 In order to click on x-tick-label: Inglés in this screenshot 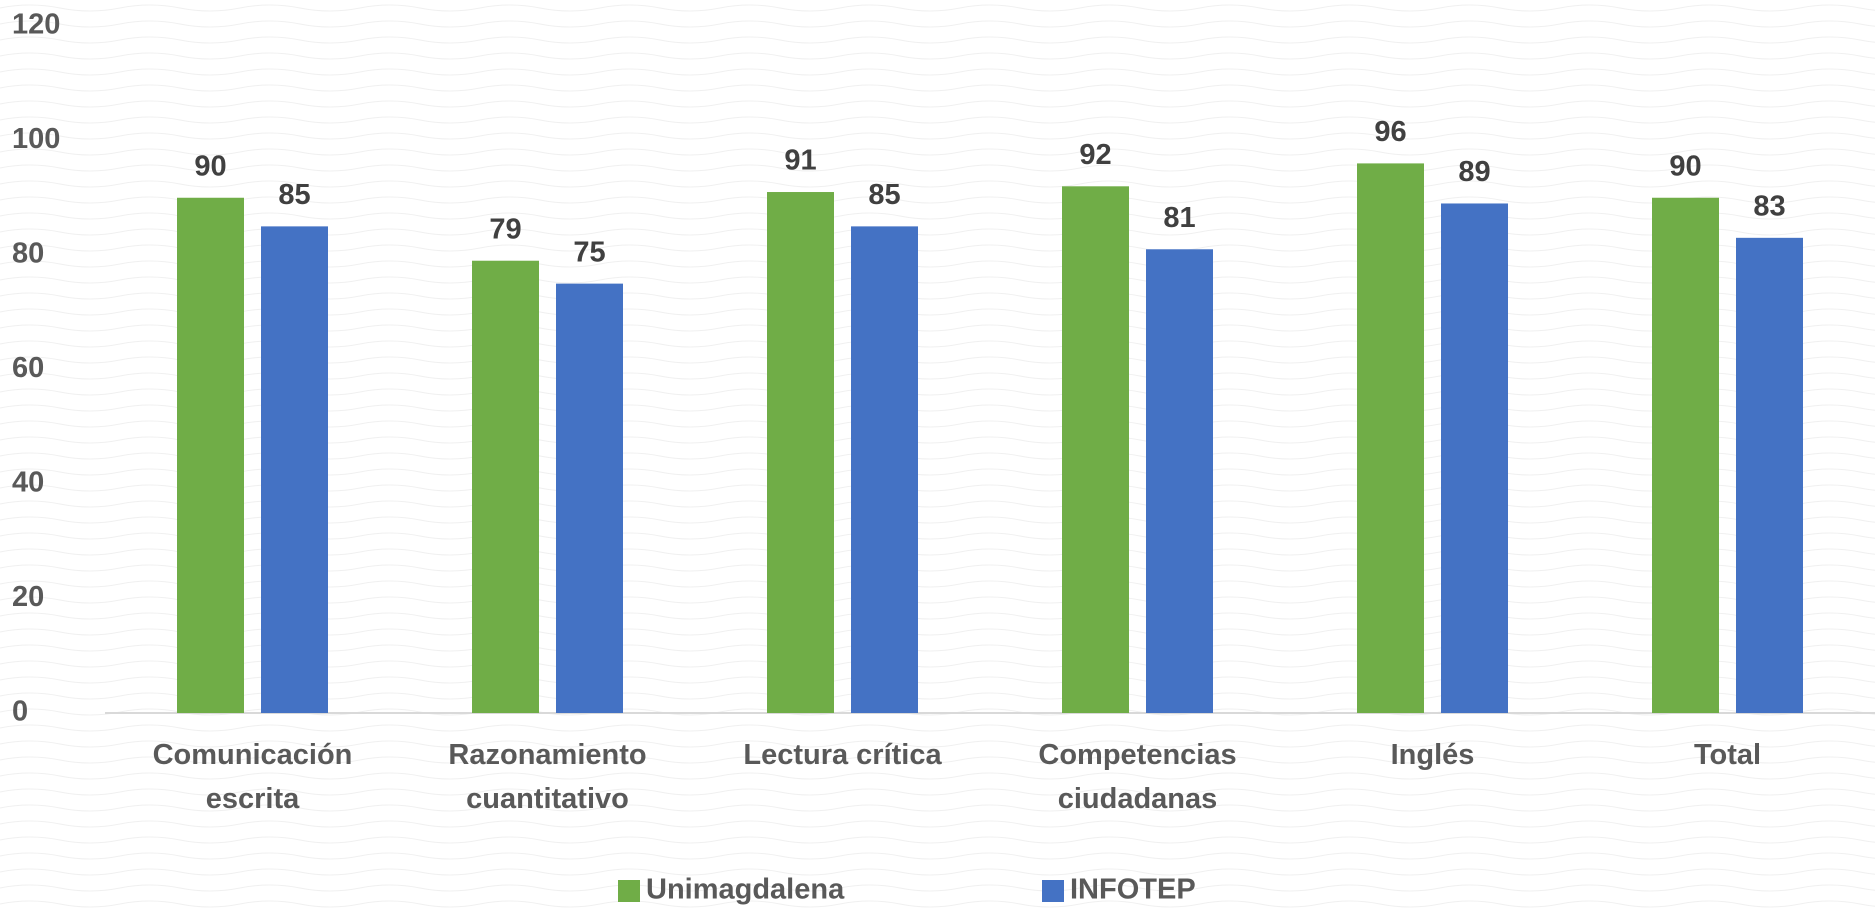, I will do `click(1432, 755)`.